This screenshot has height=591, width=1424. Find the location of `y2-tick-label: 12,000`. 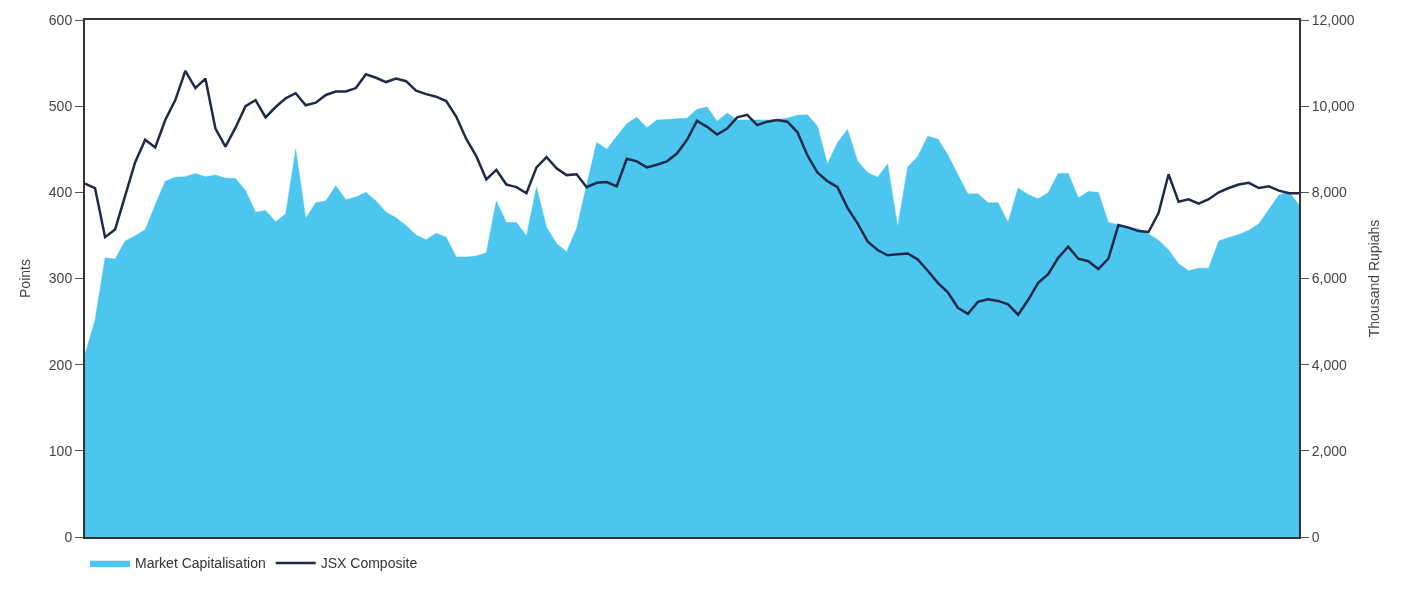

y2-tick-label: 12,000 is located at coordinates (1333, 19).